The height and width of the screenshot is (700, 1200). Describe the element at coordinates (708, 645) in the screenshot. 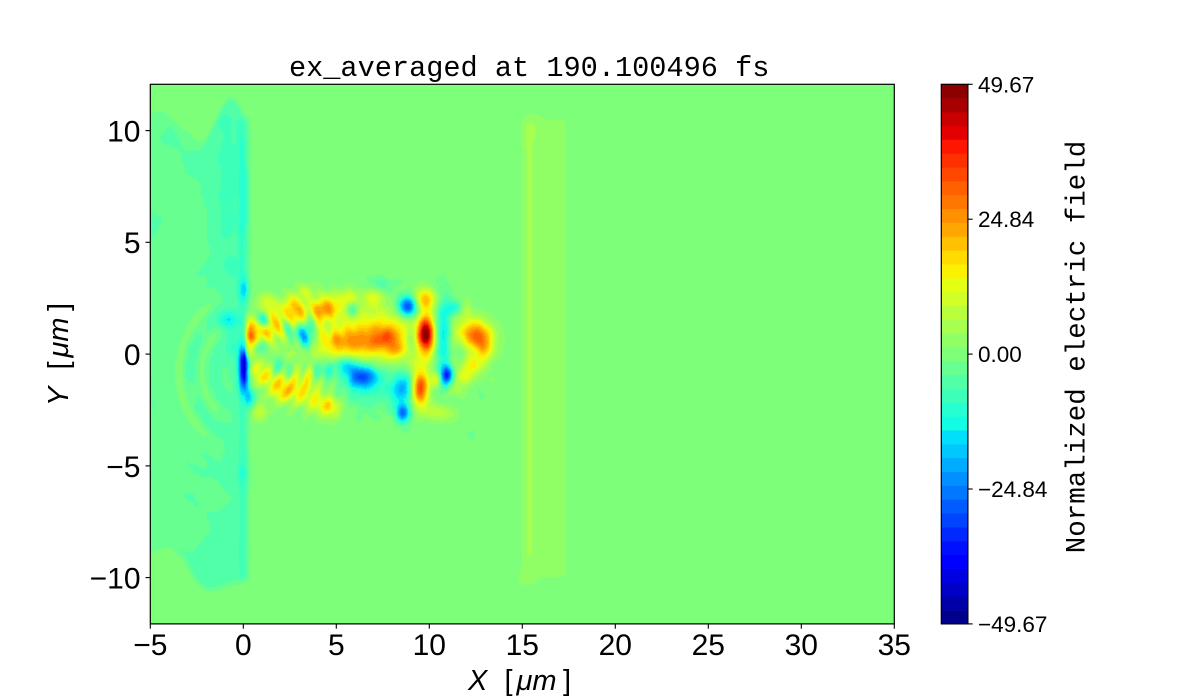

I see `svg-text: 25` at that location.